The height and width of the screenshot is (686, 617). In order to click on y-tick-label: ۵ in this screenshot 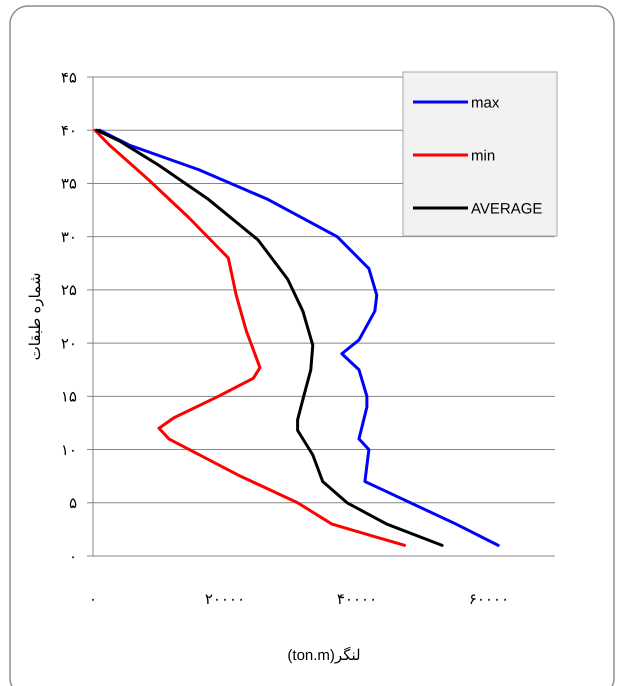, I will do `click(72, 503)`.